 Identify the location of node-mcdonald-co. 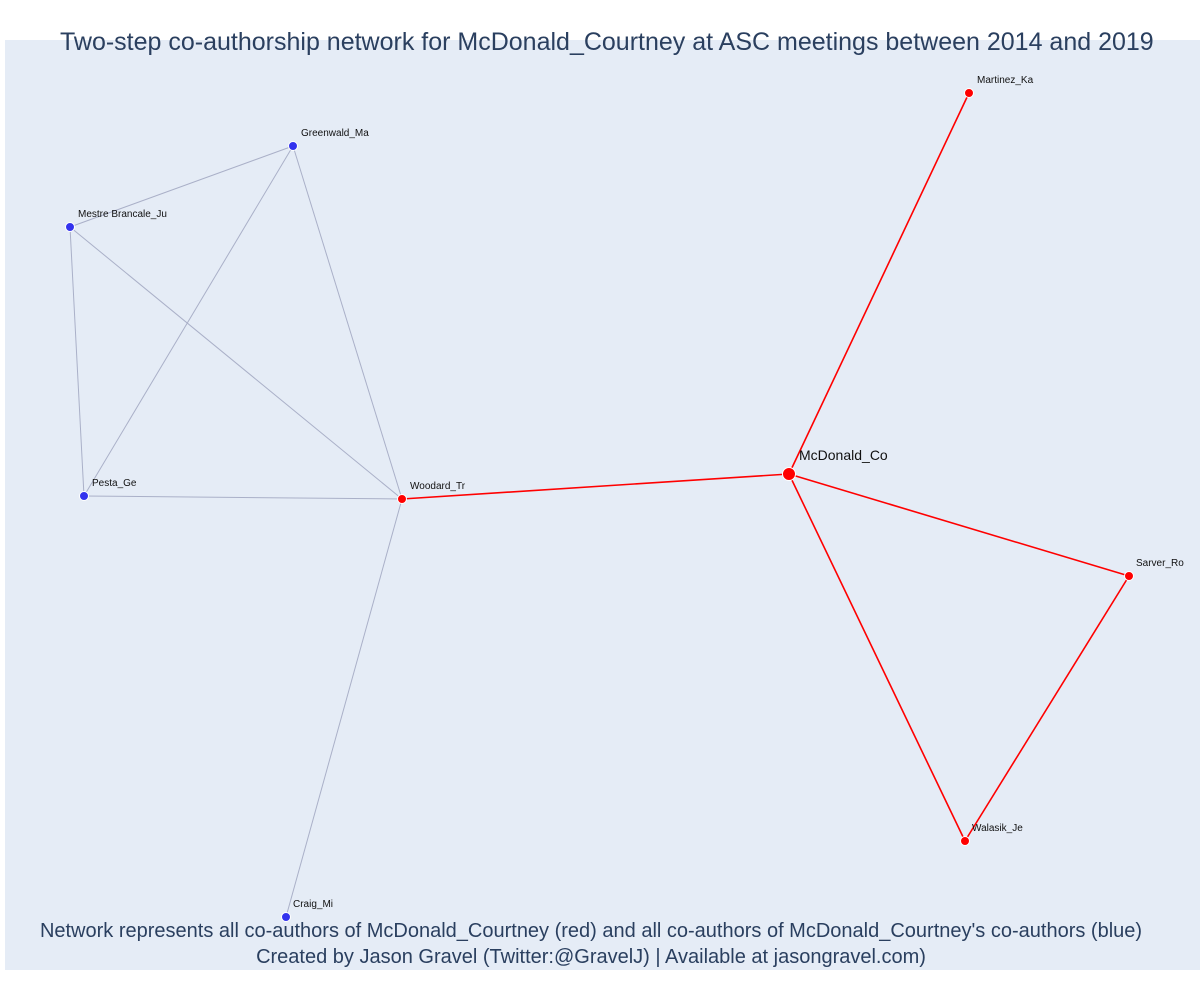
(789, 474).